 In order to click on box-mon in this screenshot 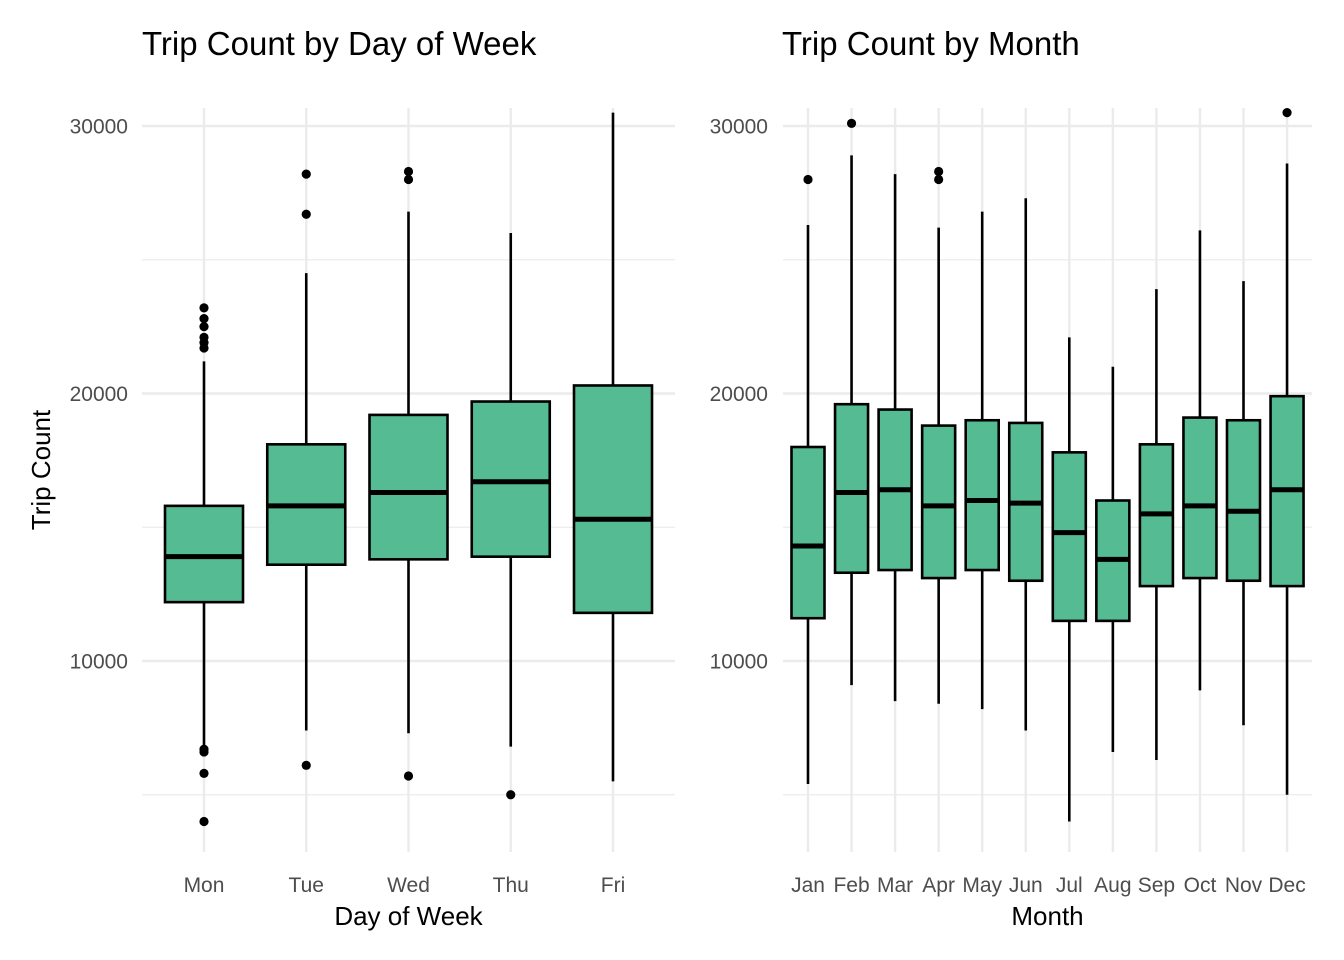, I will do `click(204, 565)`.